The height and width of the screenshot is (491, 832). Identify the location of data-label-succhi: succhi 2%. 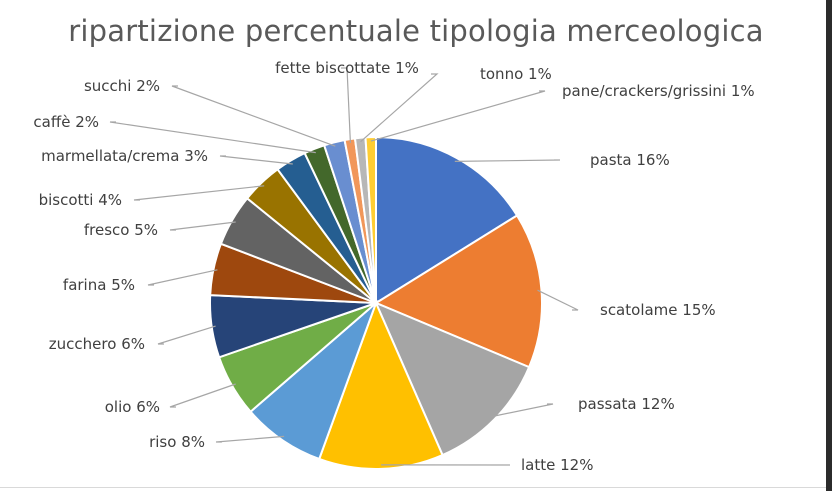
(122, 86).